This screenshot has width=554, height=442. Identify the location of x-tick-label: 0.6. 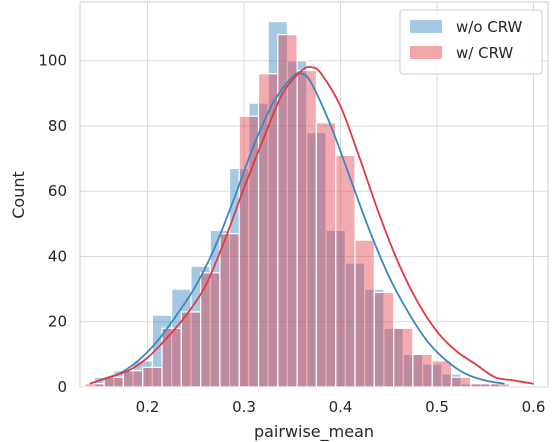
(534, 407).